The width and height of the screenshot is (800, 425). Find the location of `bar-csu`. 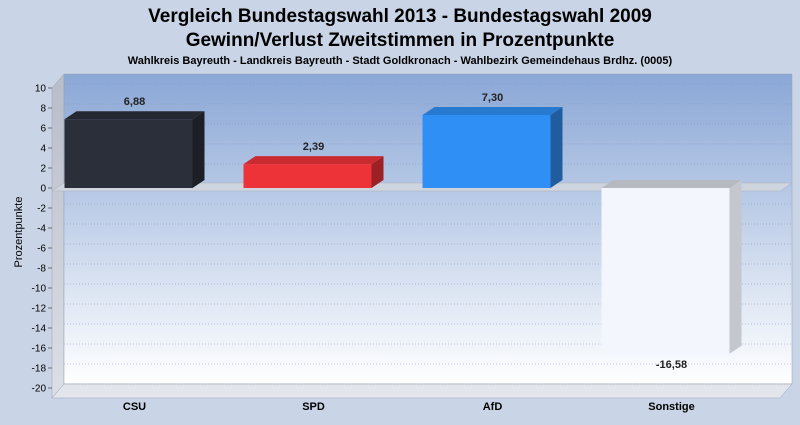

bar-csu is located at coordinates (134, 149).